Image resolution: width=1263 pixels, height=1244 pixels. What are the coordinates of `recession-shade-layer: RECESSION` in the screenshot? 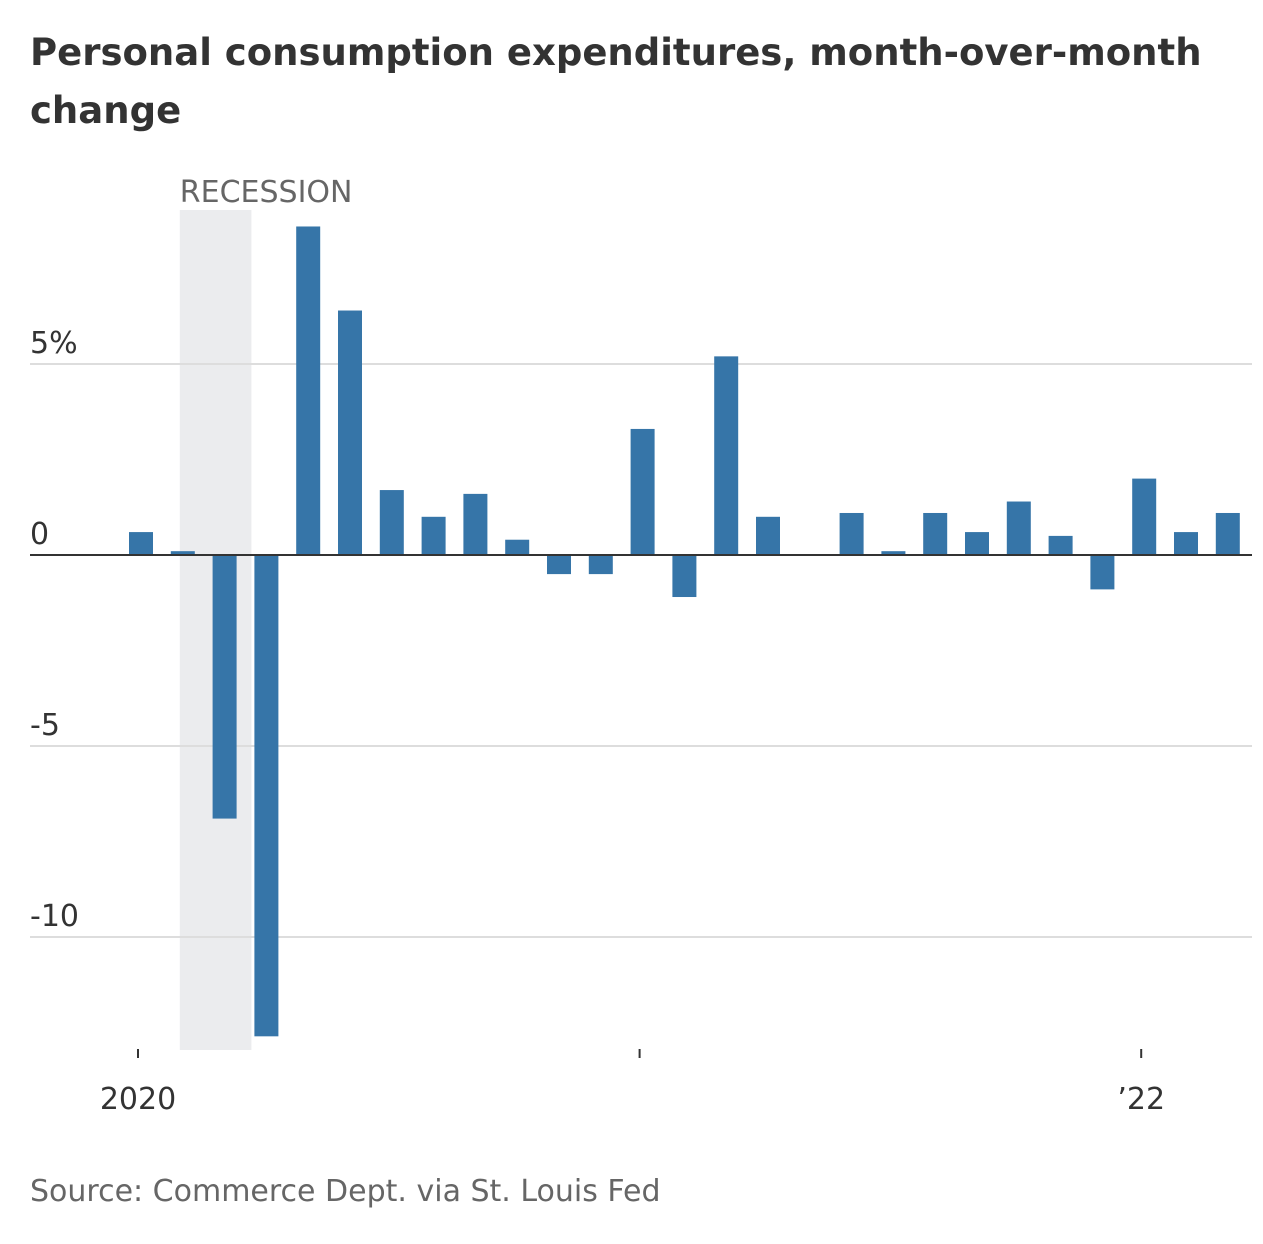 It's located at (266, 612).